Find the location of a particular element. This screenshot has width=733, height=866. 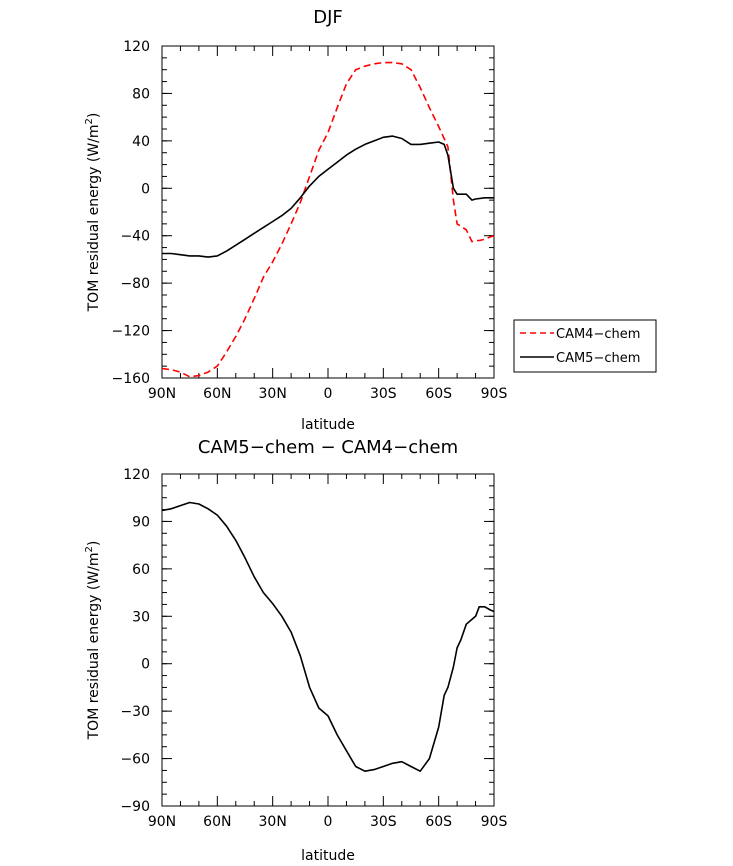

legend-label-cam5: CAM5−chem is located at coordinates (598, 358).